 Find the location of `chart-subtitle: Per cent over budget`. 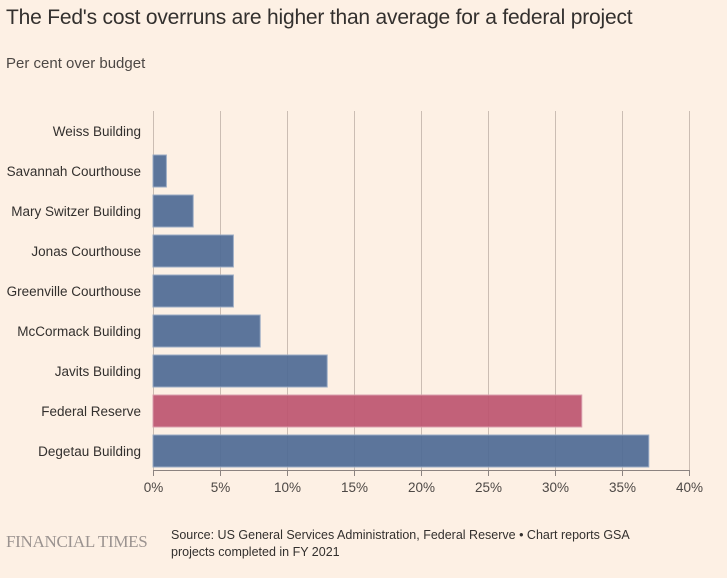

chart-subtitle: Per cent over budget is located at coordinates (76, 63).